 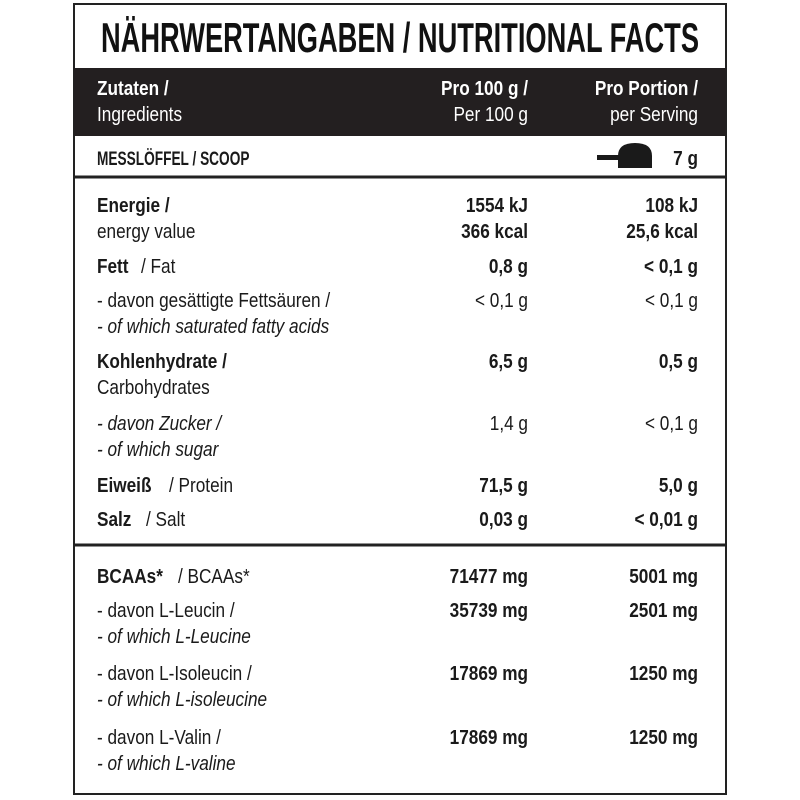 I want to click on row-label: - of which L-valine, so click(x=166, y=763).